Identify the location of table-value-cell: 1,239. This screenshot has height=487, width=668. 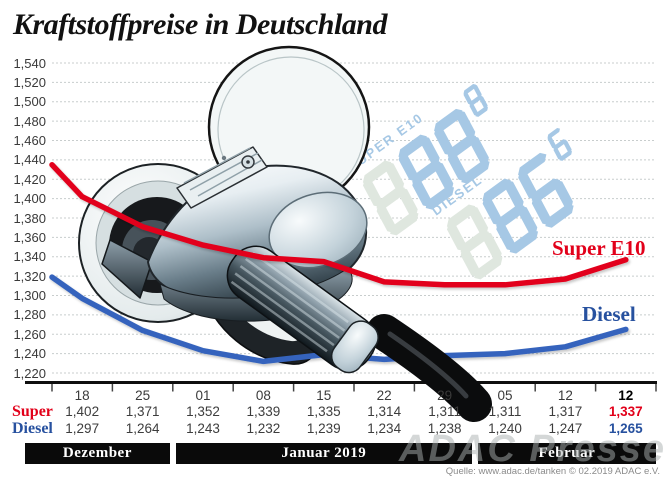
(323, 428).